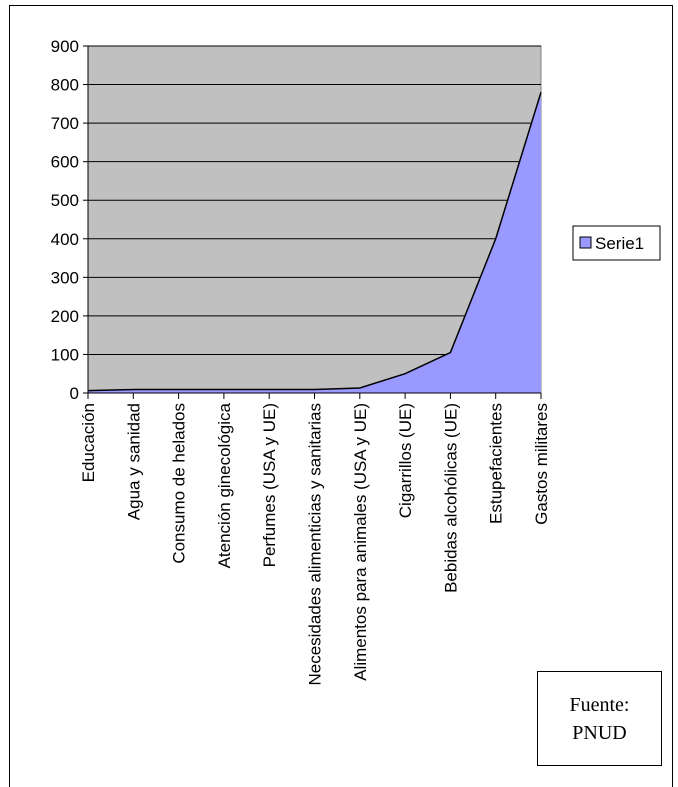  I want to click on x-tick-label: Alimentos para animales (USA y UE), so click(360, 542).